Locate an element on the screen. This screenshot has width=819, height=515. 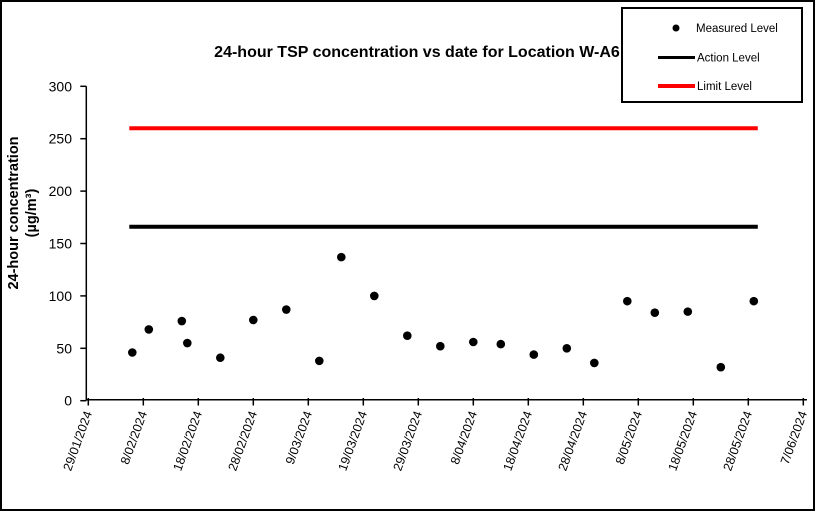
x-tick-label: 28/02/2024 is located at coordinates (243, 441).